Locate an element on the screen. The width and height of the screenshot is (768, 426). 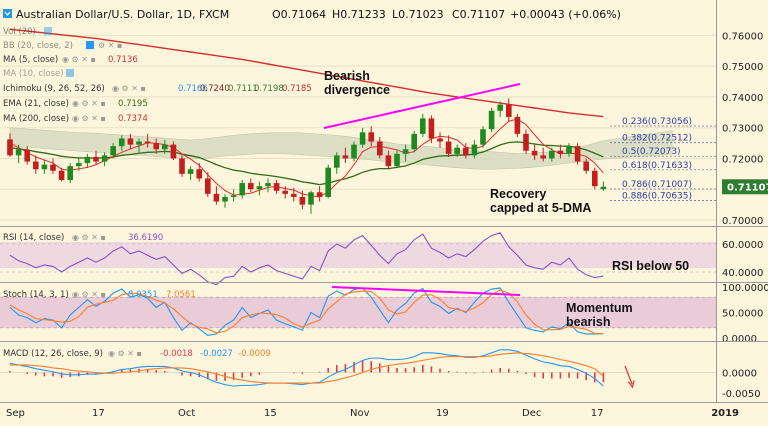
fib-label: 0.886(0.70635) is located at coordinates (657, 196).